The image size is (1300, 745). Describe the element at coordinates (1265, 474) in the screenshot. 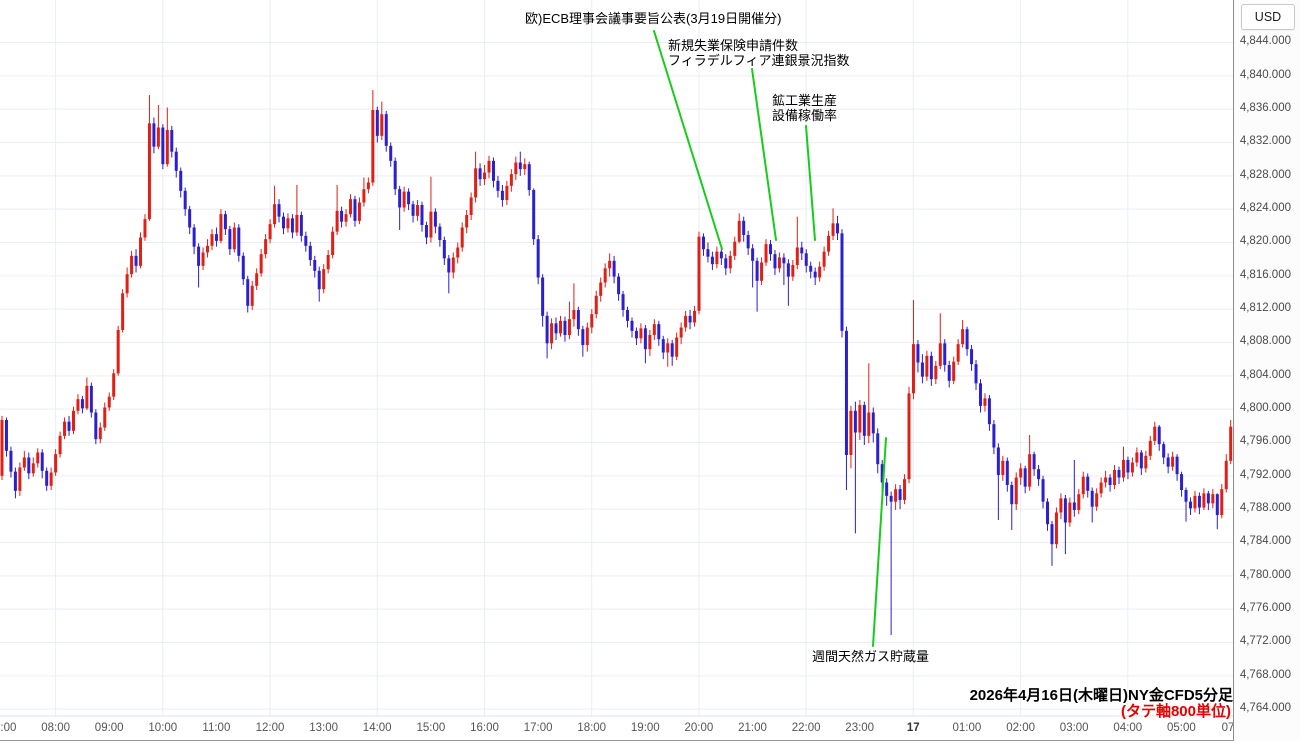

I see `price-tick-label: 4,792.000` at that location.